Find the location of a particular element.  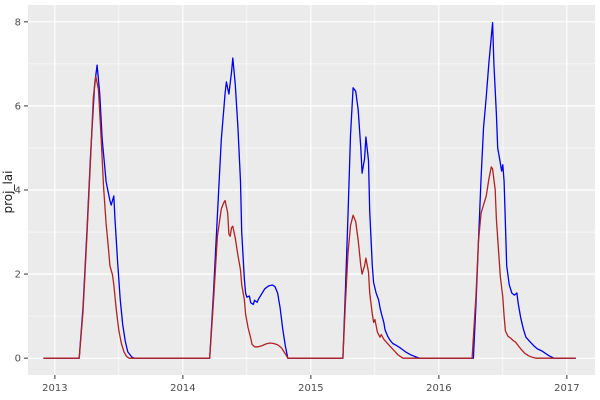

y-tick-label: 8 is located at coordinates (18, 22).